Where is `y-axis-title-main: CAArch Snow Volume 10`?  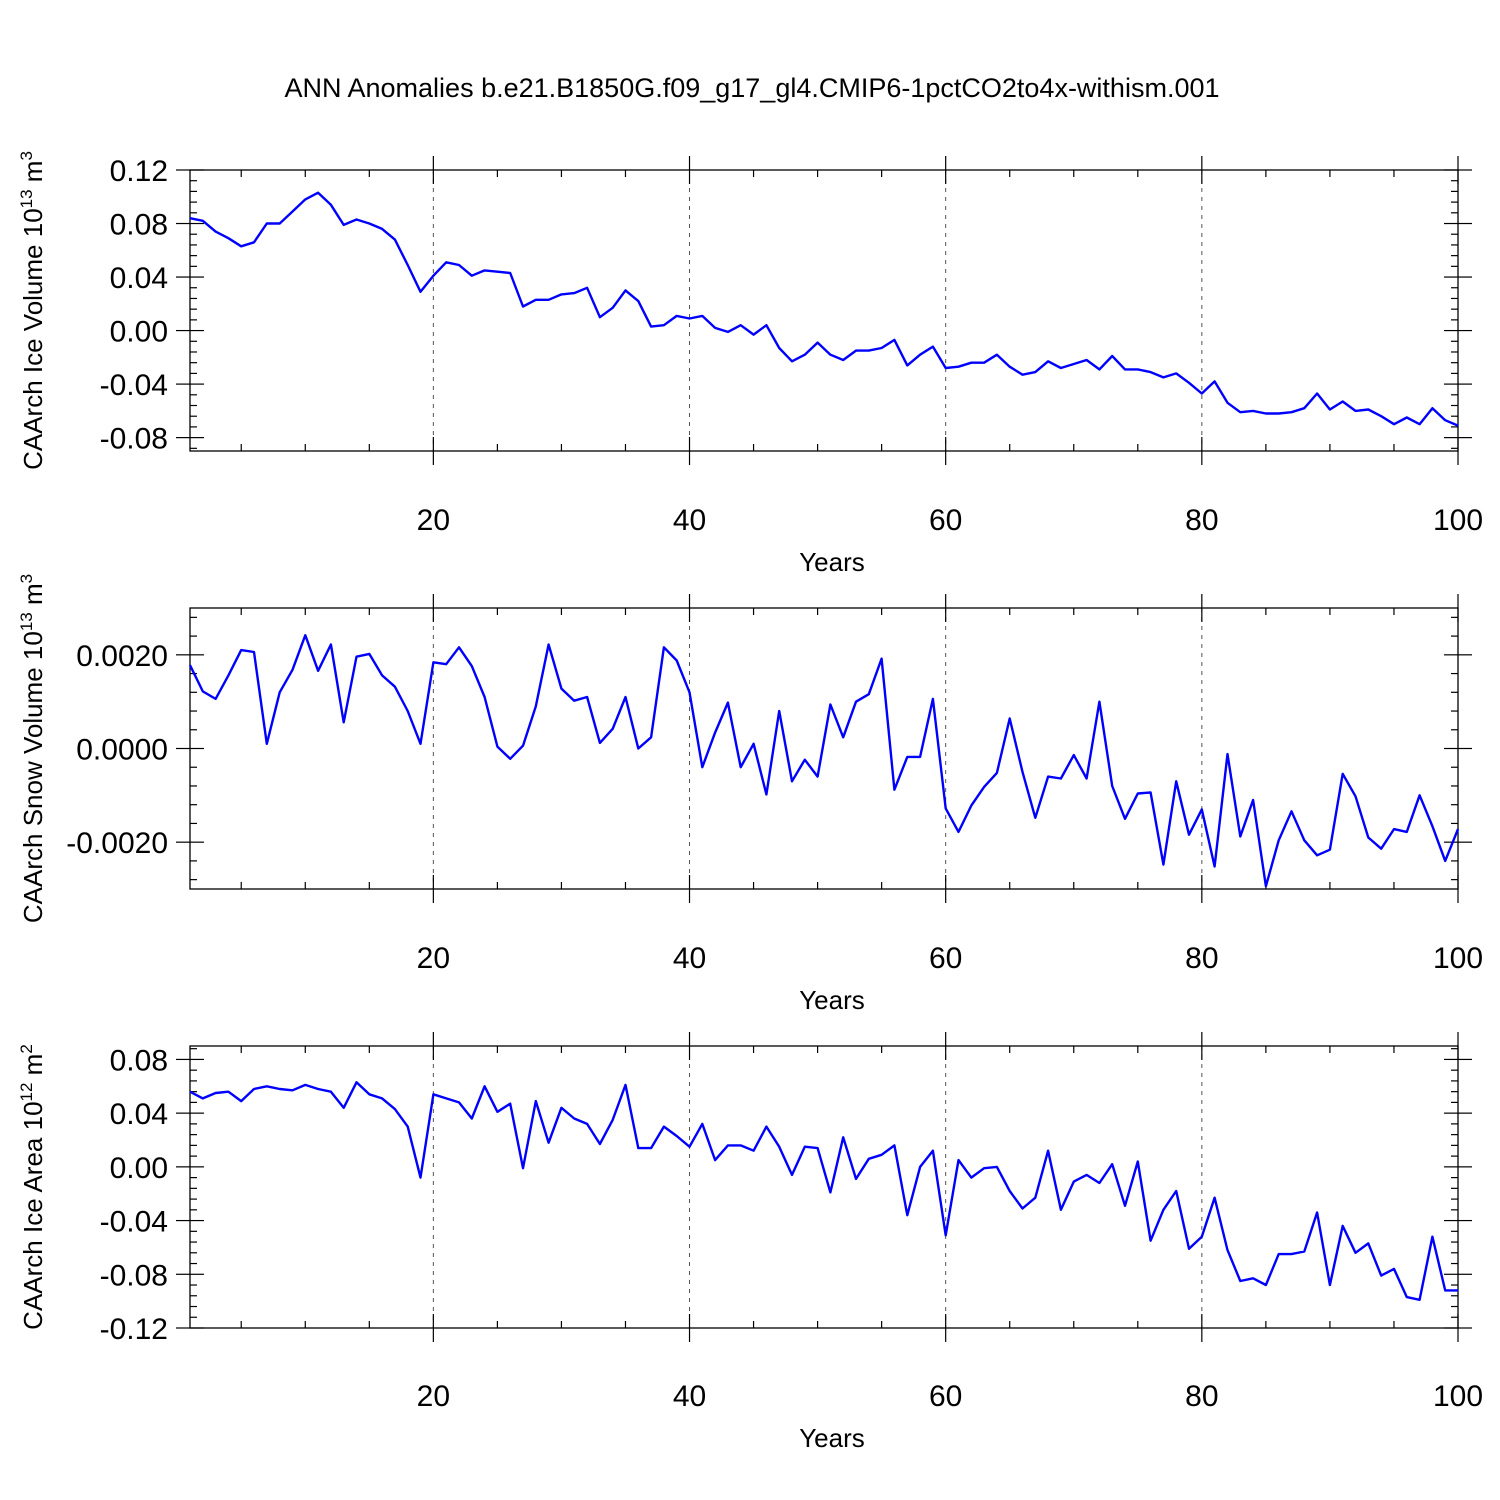
y-axis-title-main: CAArch Snow Volume 10 is located at coordinates (33, 777).